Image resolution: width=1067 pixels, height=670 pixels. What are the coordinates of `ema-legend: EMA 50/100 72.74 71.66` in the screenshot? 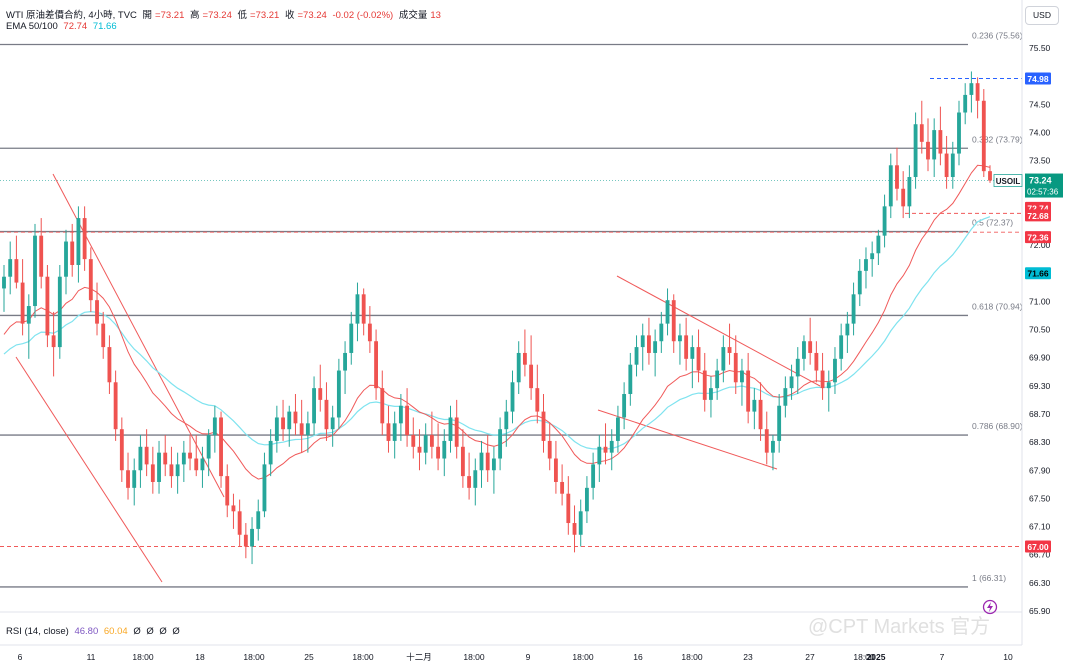 It's located at (63, 26).